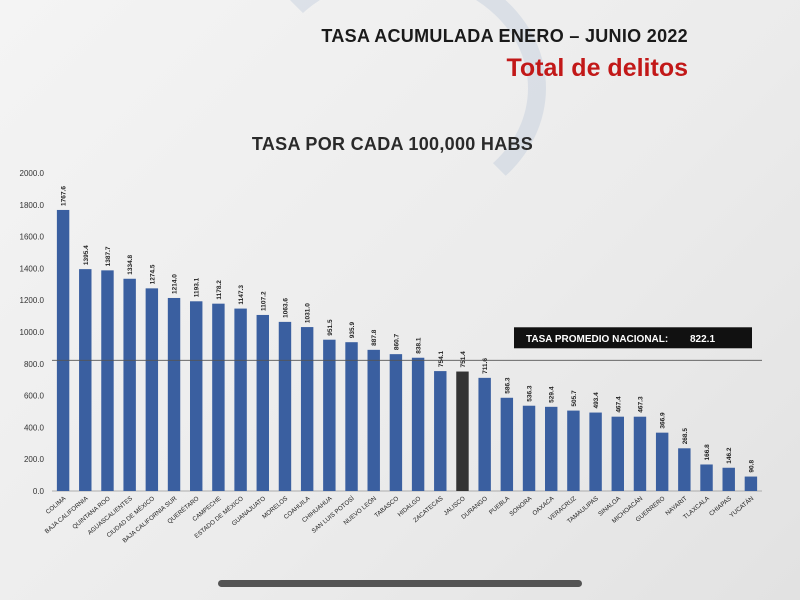 Image resolution: width=800 pixels, height=600 pixels. Describe the element at coordinates (64, 196) in the screenshot. I see `data-label: 1767.6` at that location.